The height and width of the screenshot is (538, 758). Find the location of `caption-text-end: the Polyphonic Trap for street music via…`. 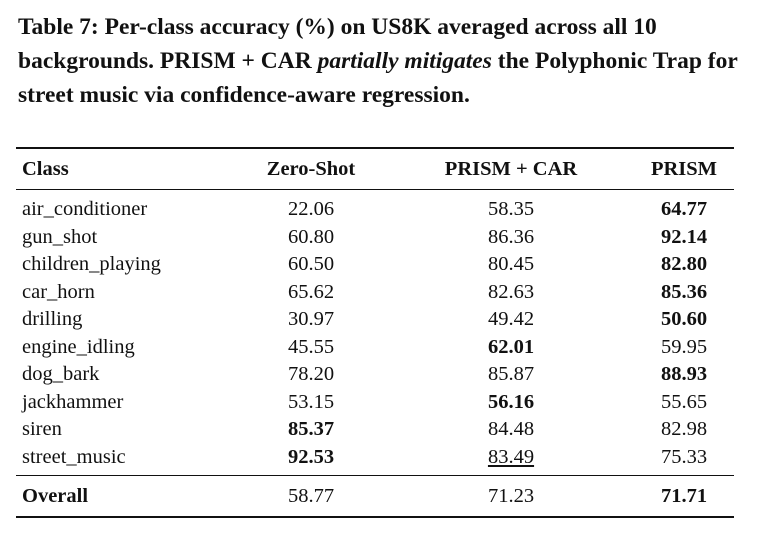

caption-text-end: the Polyphonic Trap for street music via… is located at coordinates (378, 78).